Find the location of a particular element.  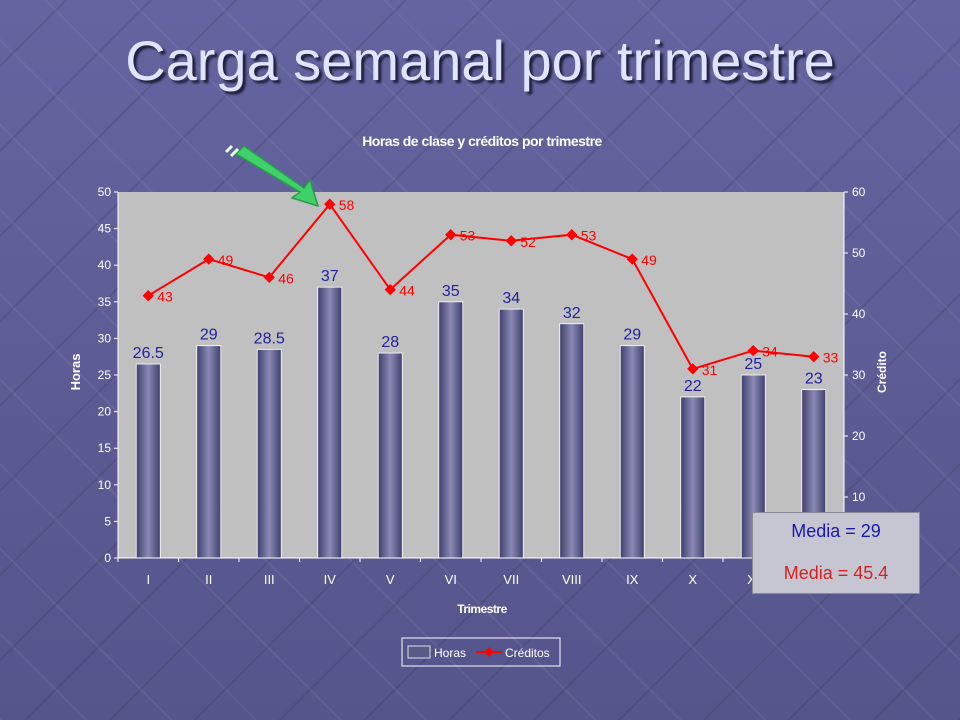

line-value-label: 34 is located at coordinates (770, 352).